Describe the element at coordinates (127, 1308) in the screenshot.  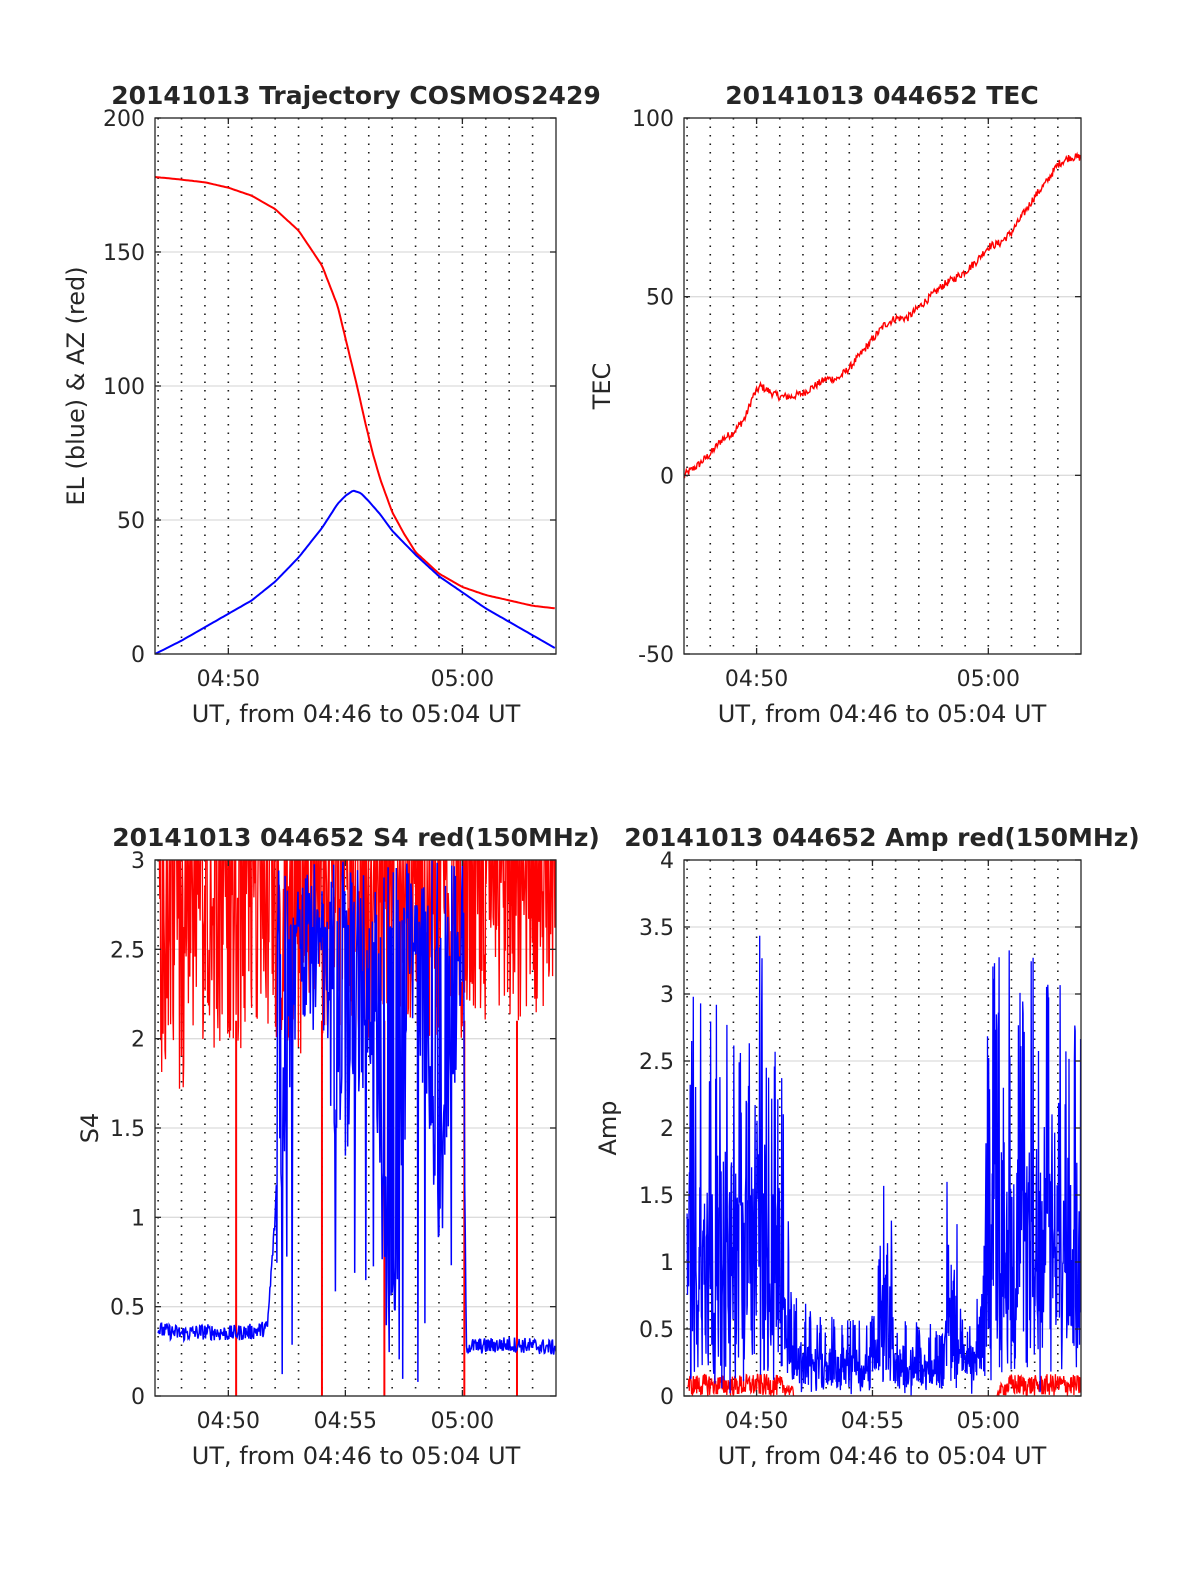
I see `s4-ytick-label: 0.5` at that location.